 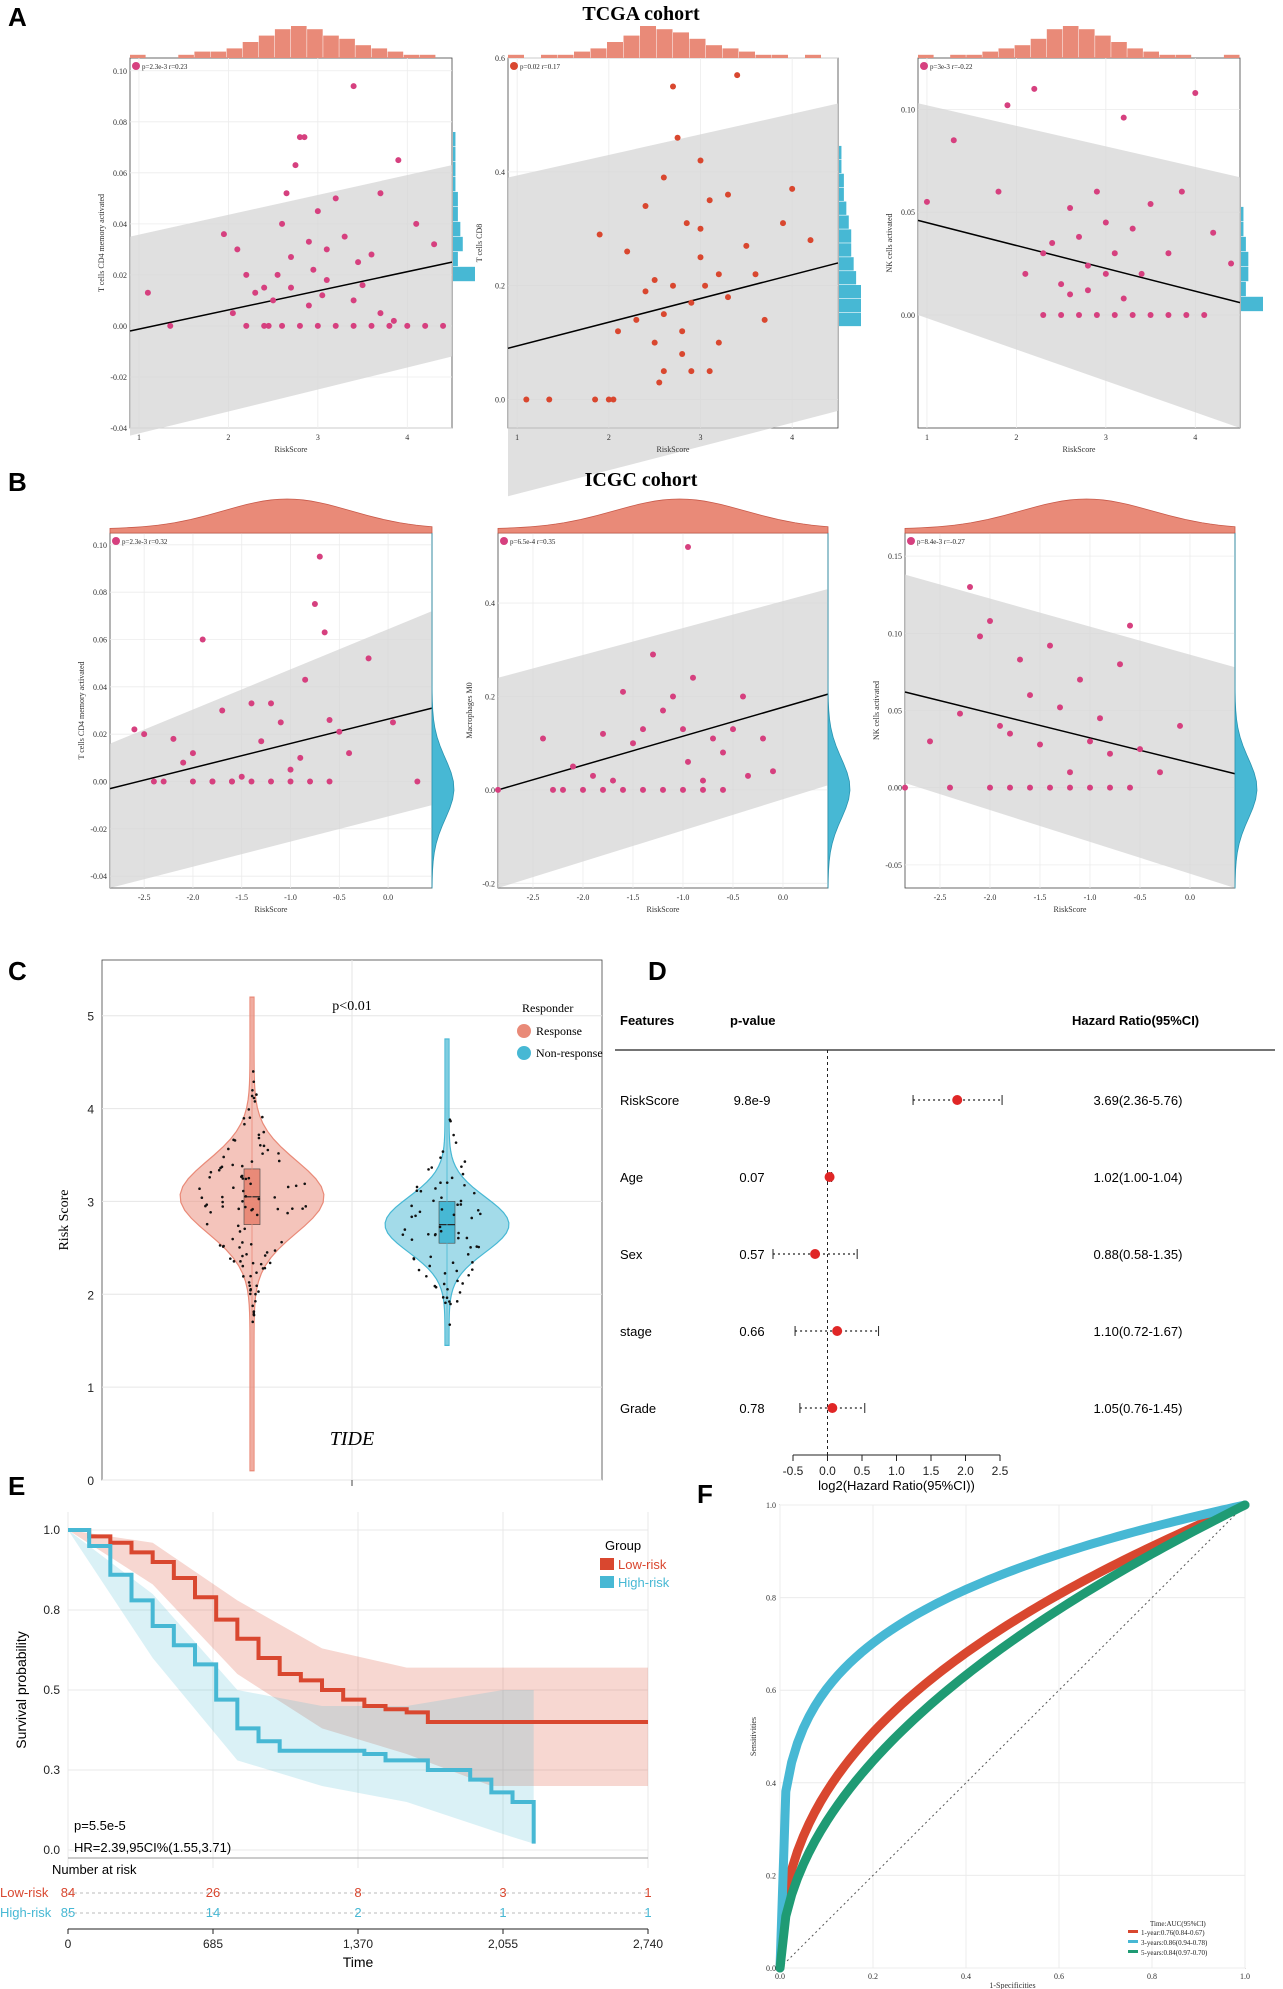 What do you see at coordinates (663, 909) in the screenshot?
I see `x-axis-label: RiskScore` at bounding box center [663, 909].